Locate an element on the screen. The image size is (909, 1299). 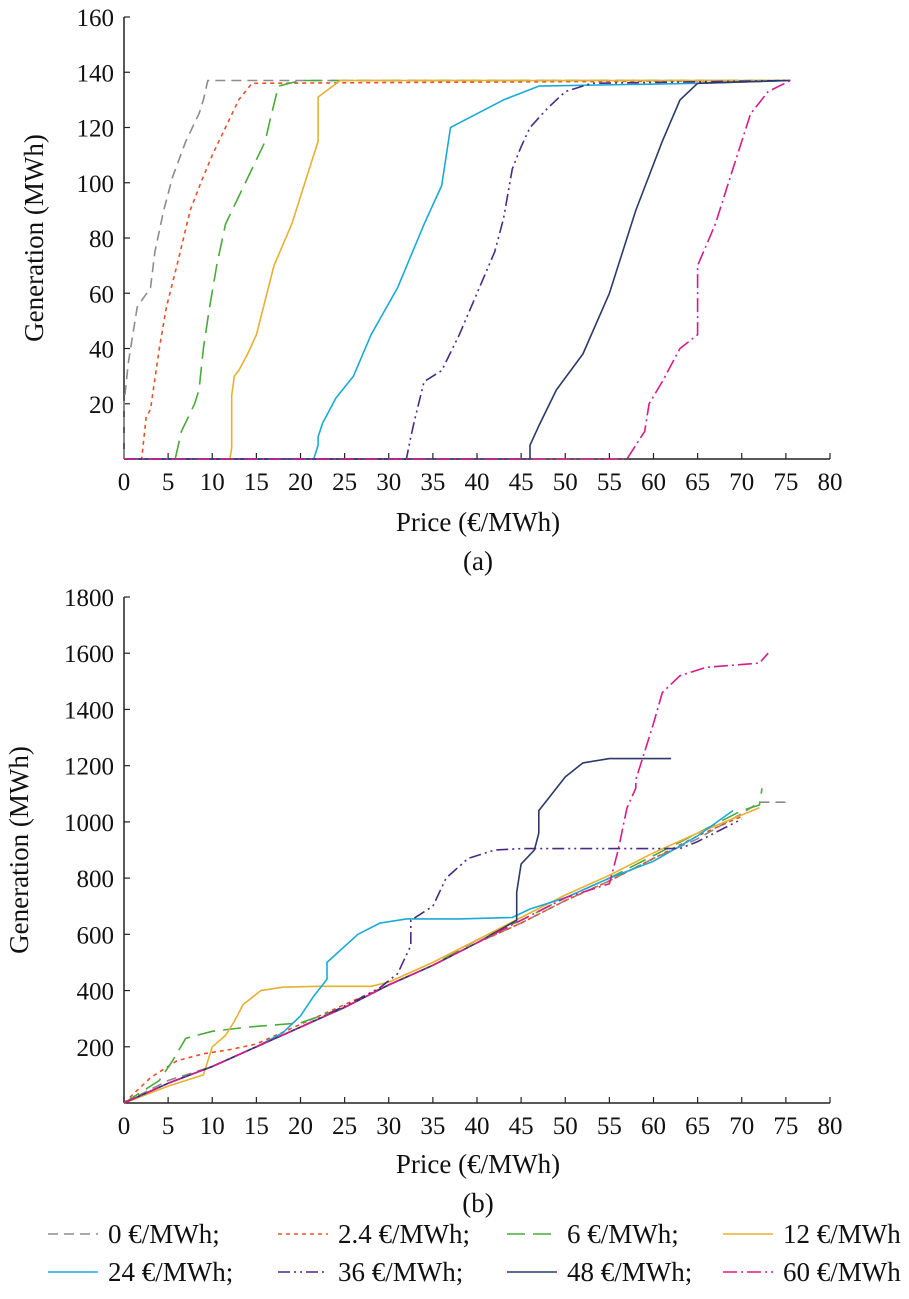
legend-label: 0 €/MWh; is located at coordinates (164, 1234).